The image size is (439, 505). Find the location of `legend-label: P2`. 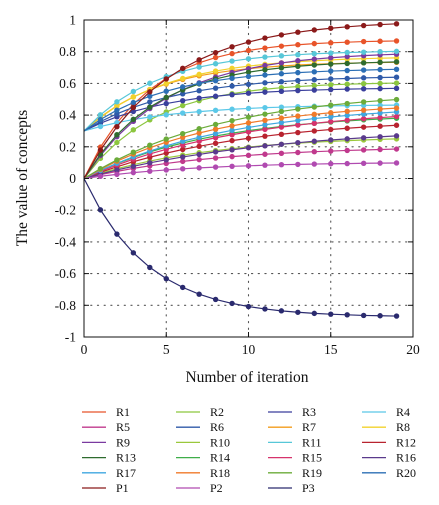

legend-label: P2 is located at coordinates (216, 488).